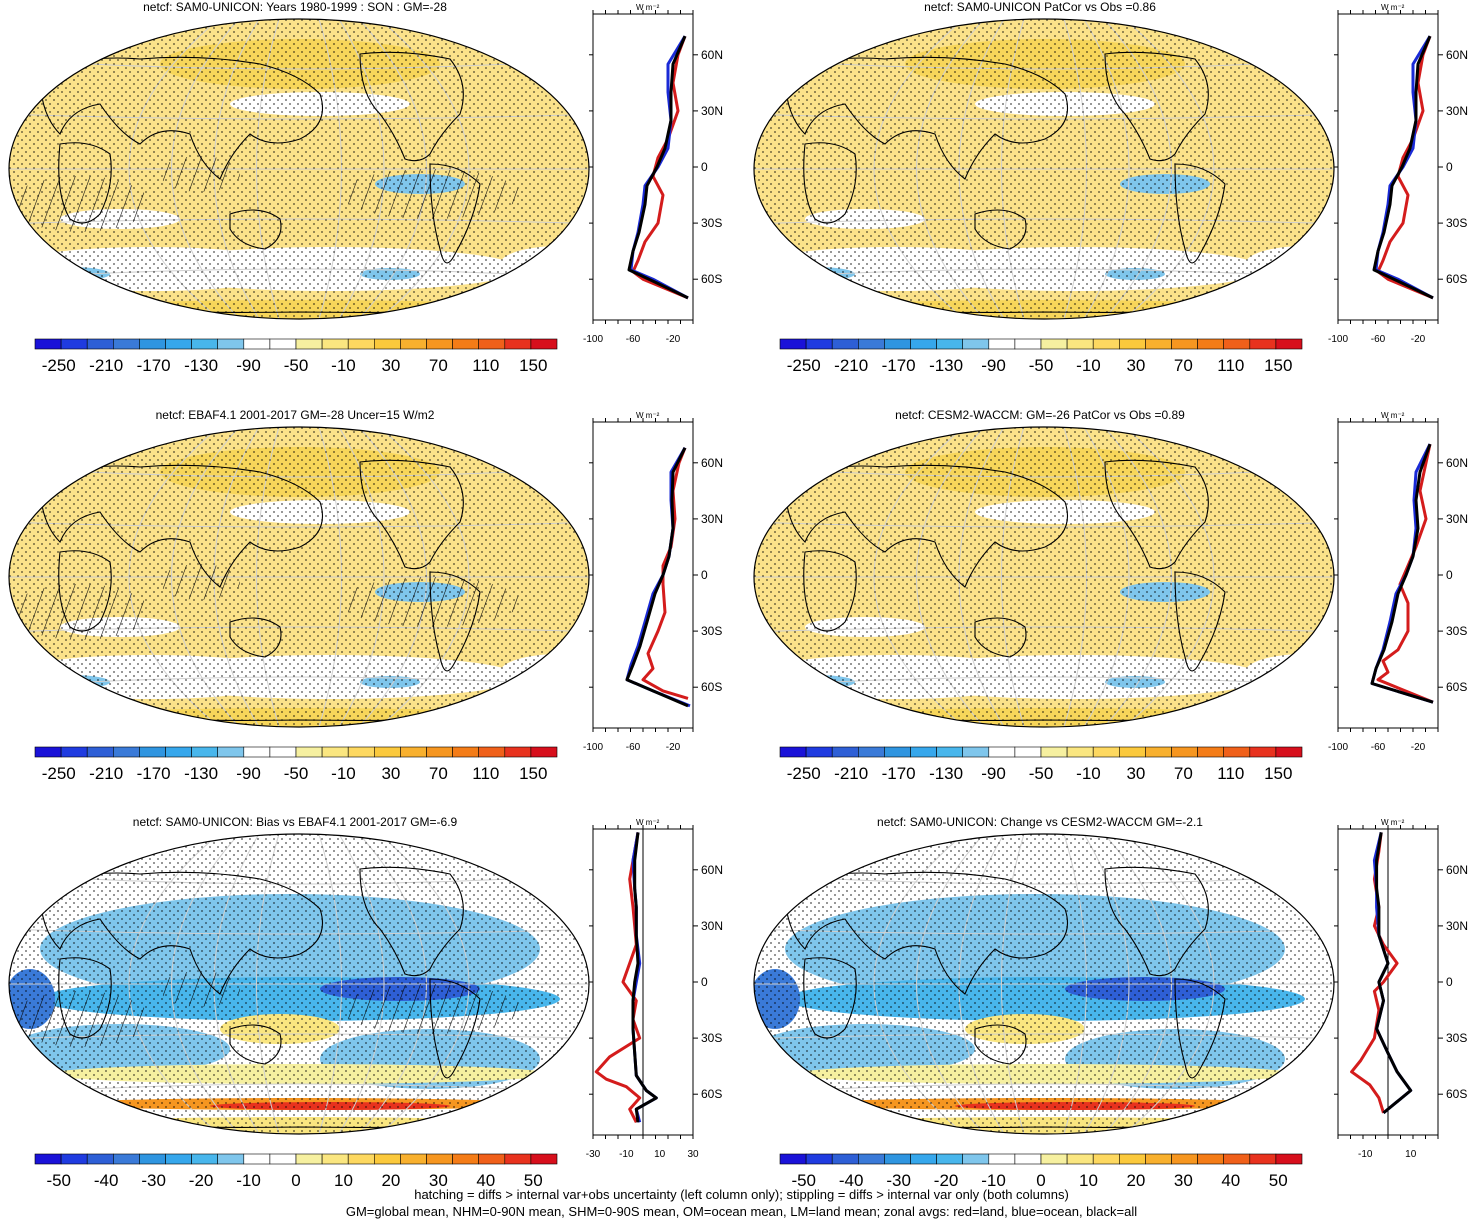 The height and width of the screenshot is (1221, 1483). I want to click on hatching-overlay, so click(265, 1009).